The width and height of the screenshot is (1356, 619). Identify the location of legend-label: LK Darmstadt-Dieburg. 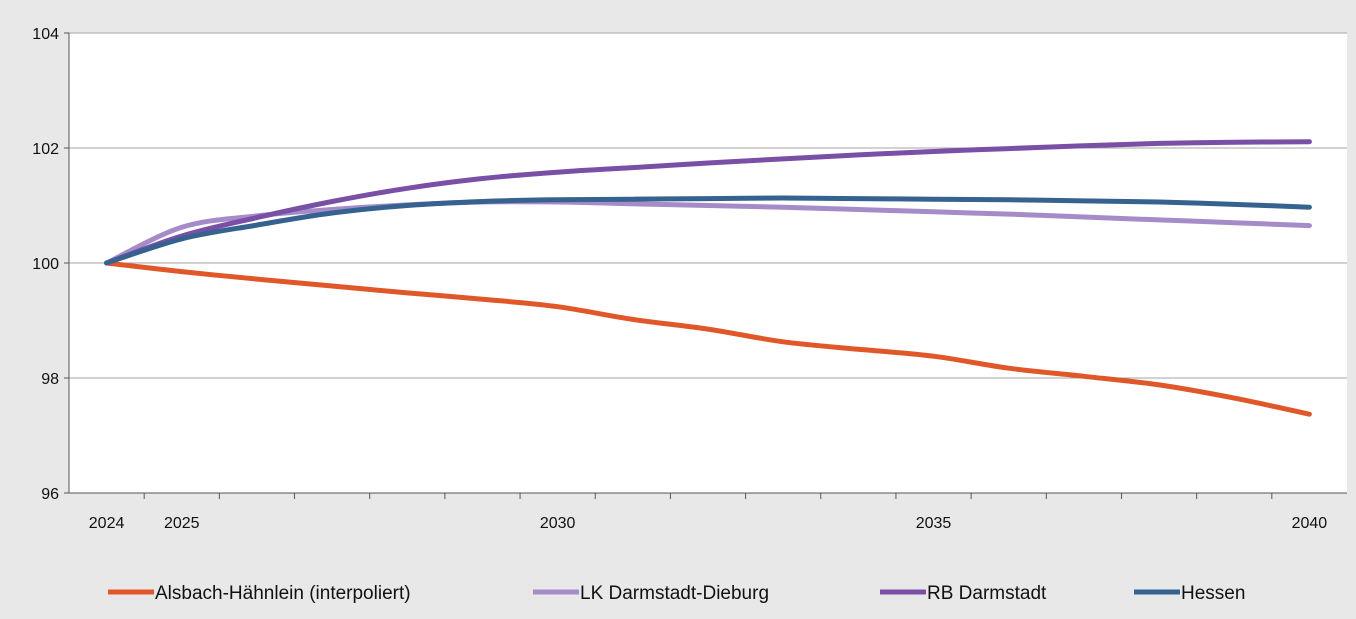
(674, 593).